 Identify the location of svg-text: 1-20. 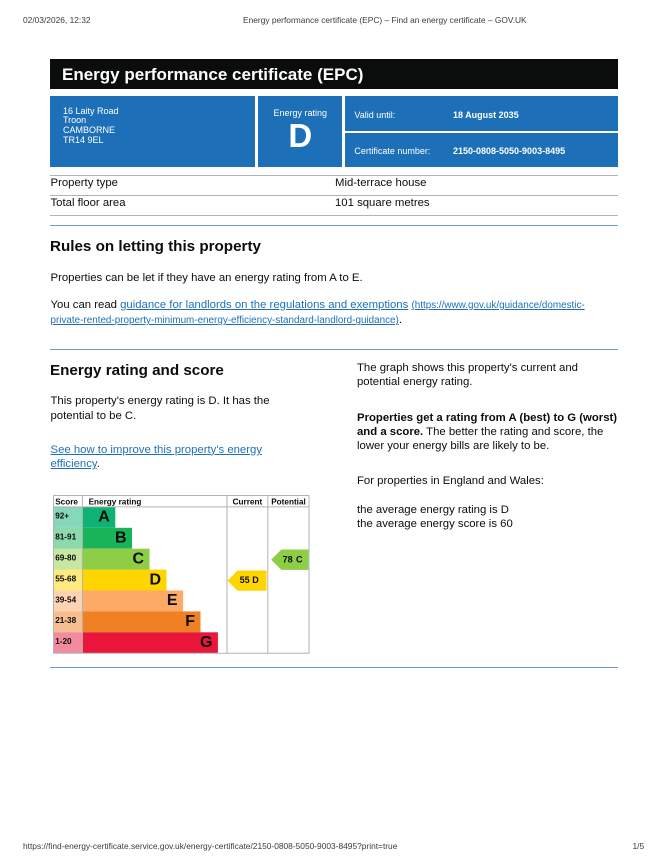
(63, 641).